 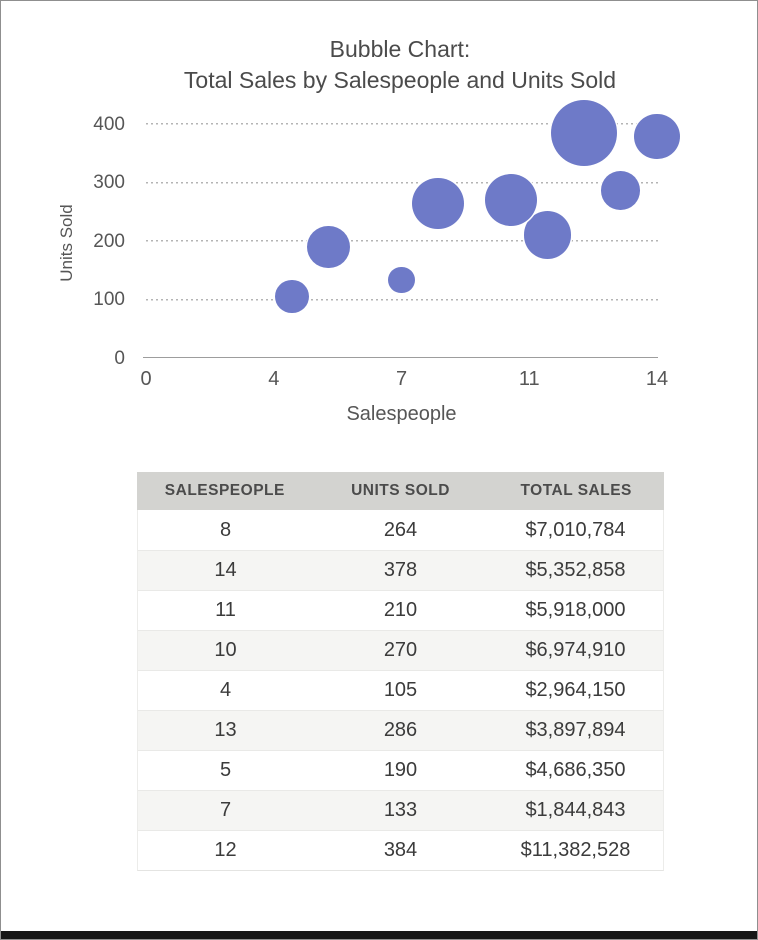 I want to click on total-sales-cell: $7,010,784, so click(x=575, y=529).